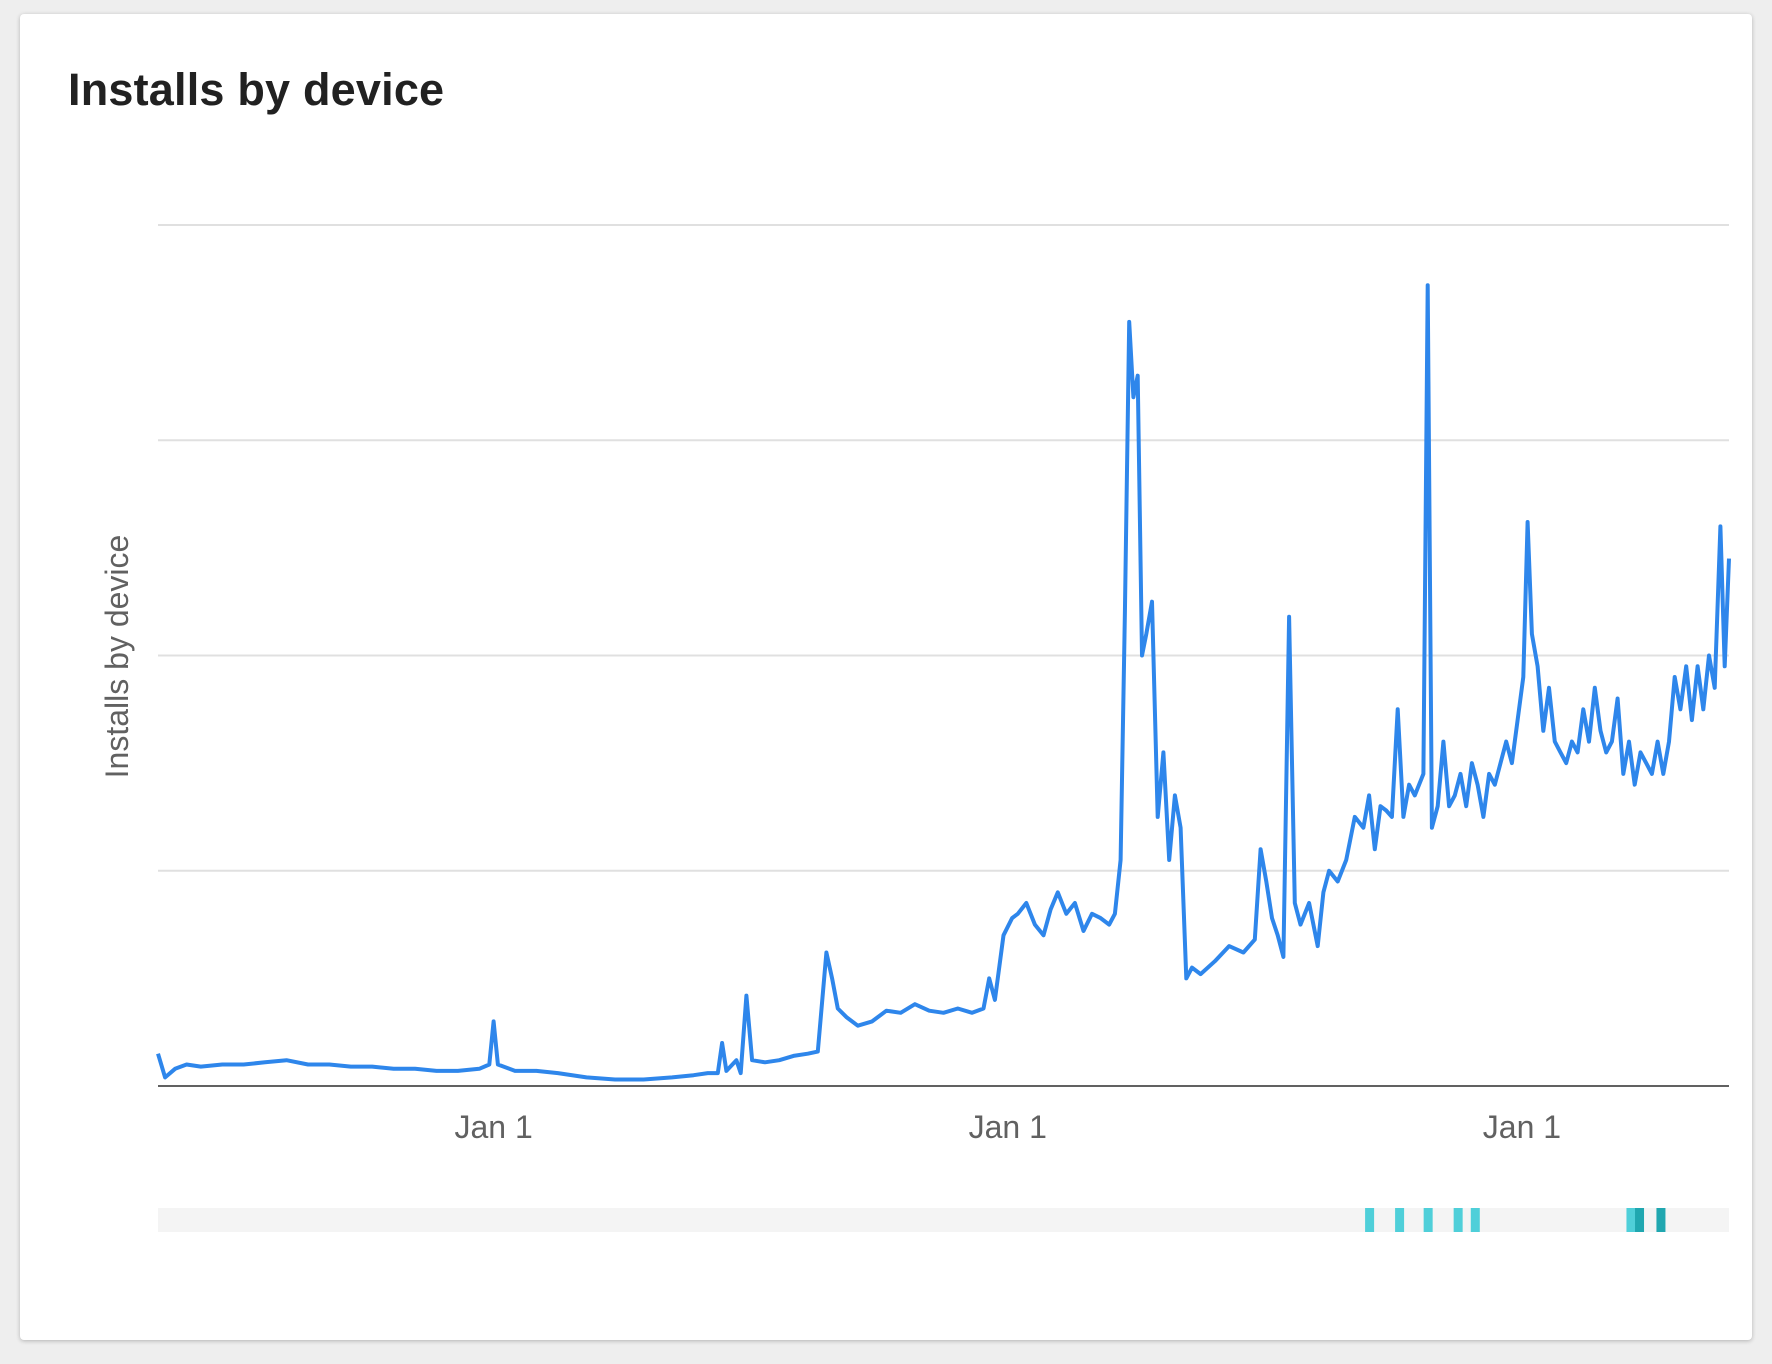 The height and width of the screenshot is (1364, 1772). Describe the element at coordinates (1515, 1220) in the screenshot. I see `range-selector-markers` at that location.